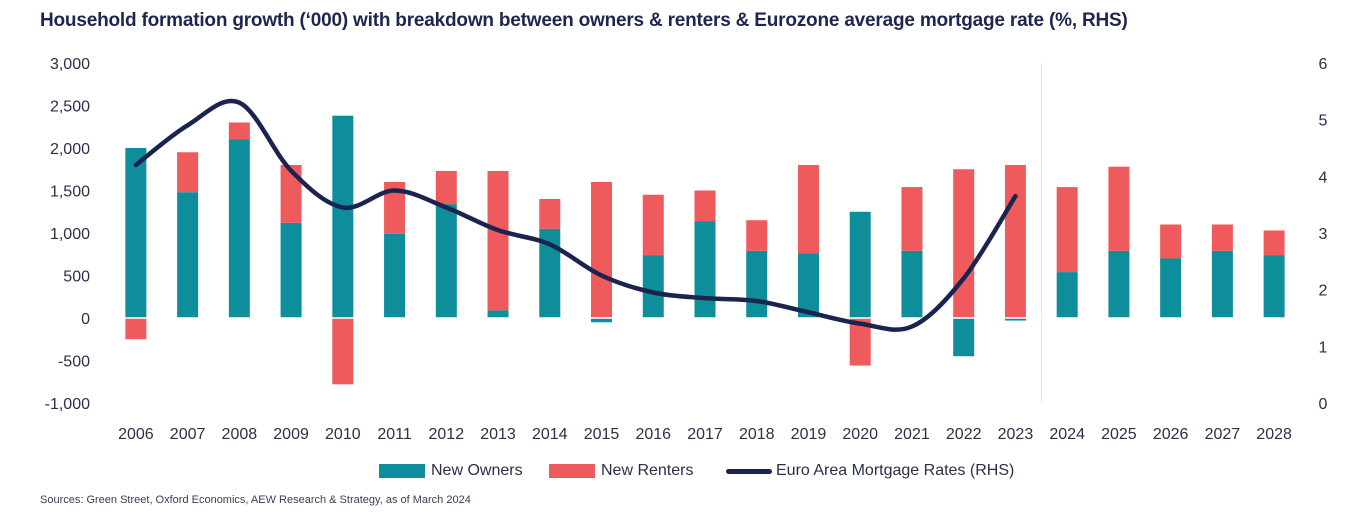 Image resolution: width=1362 pixels, height=514 pixels. Describe the element at coordinates (446, 187) in the screenshot. I see `bar-renters-2012` at that location.